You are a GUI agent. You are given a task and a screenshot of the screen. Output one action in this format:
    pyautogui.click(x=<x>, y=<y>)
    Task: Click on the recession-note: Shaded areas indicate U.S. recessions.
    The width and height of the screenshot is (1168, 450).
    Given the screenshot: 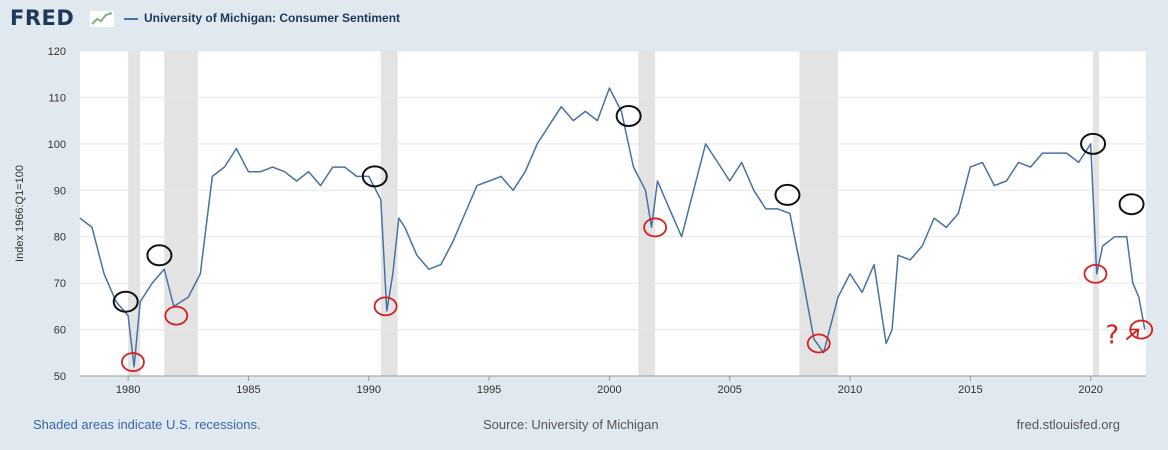 What is the action you would take?
    pyautogui.click(x=147, y=424)
    